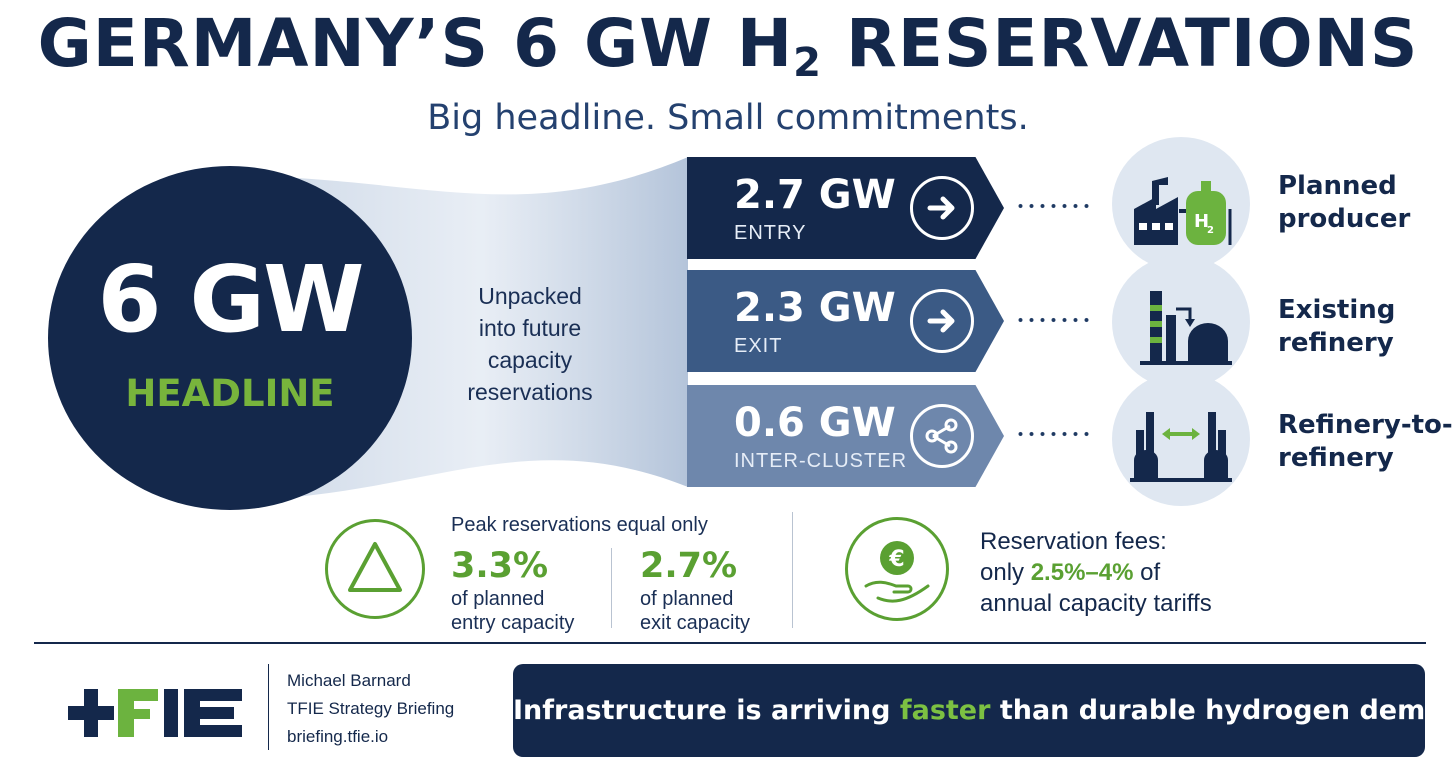 Image resolution: width=1456 pixels, height=764 pixels. I want to click on briefing-name: TFIE Strategy Briefing, so click(371, 708).